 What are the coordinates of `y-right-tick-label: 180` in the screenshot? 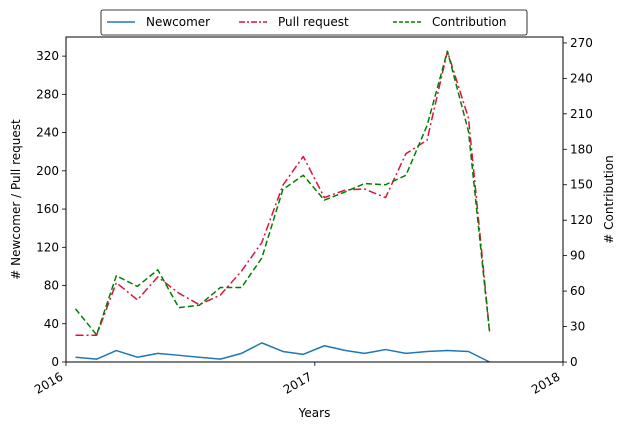 It's located at (581, 149).